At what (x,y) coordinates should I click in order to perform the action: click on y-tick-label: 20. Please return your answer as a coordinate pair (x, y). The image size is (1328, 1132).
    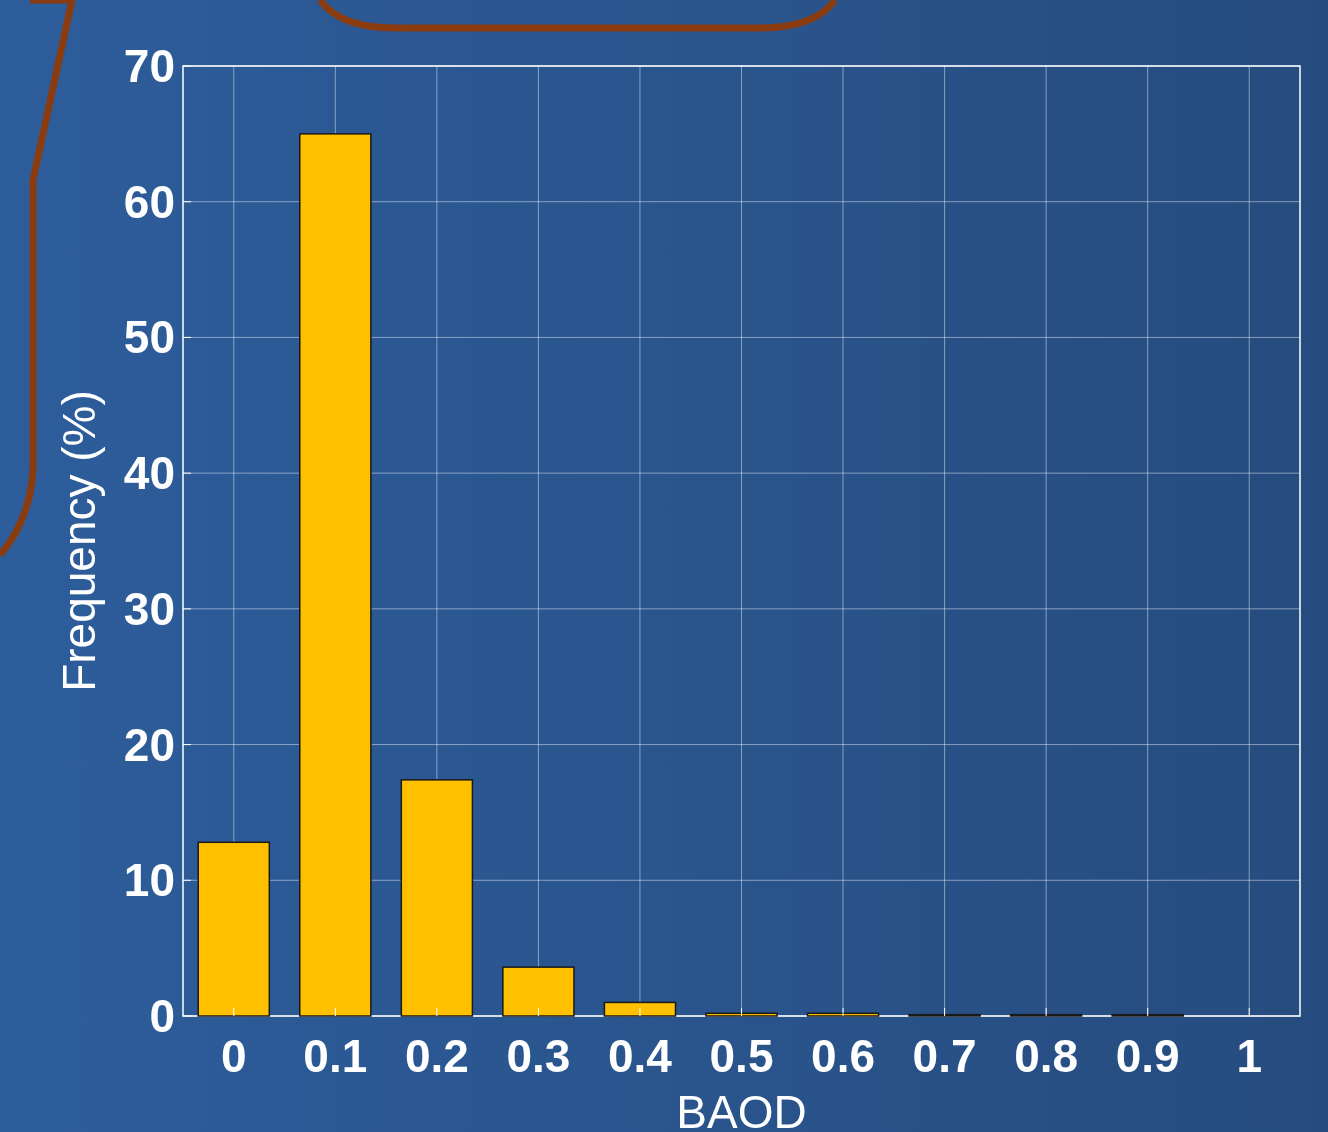
    Looking at the image, I should click on (149, 744).